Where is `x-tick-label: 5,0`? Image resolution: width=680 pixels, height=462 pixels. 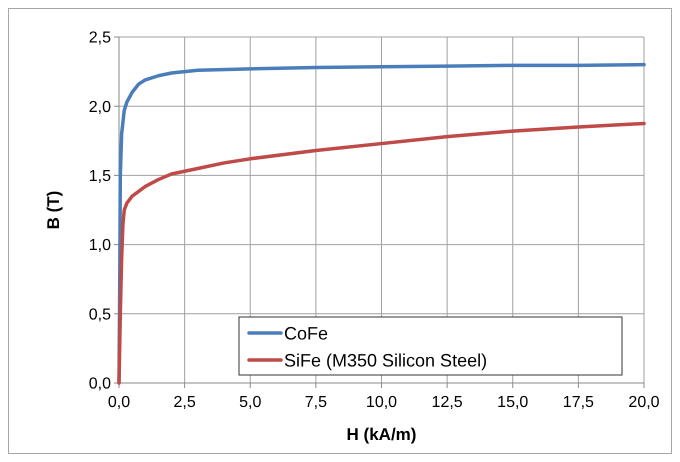
x-tick-label: 5,0 is located at coordinates (250, 402).